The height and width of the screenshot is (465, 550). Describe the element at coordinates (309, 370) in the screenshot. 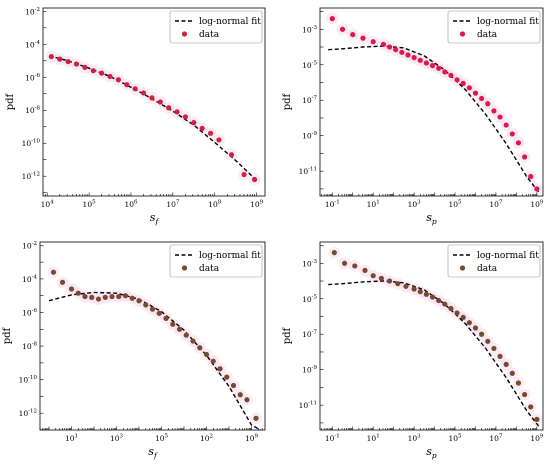

I see `y-tick-label: 10⁻⁹` at that location.